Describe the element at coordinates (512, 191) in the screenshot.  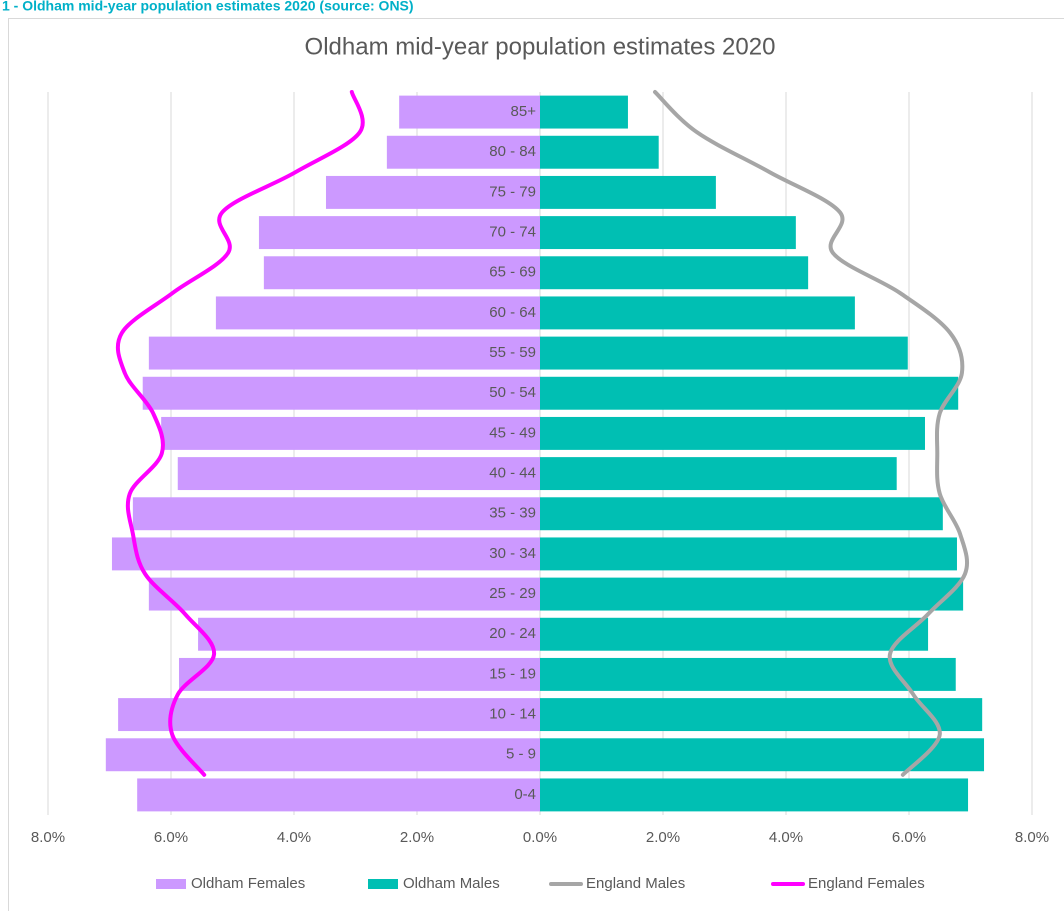
I see `category-label: 75 - 79` at that location.